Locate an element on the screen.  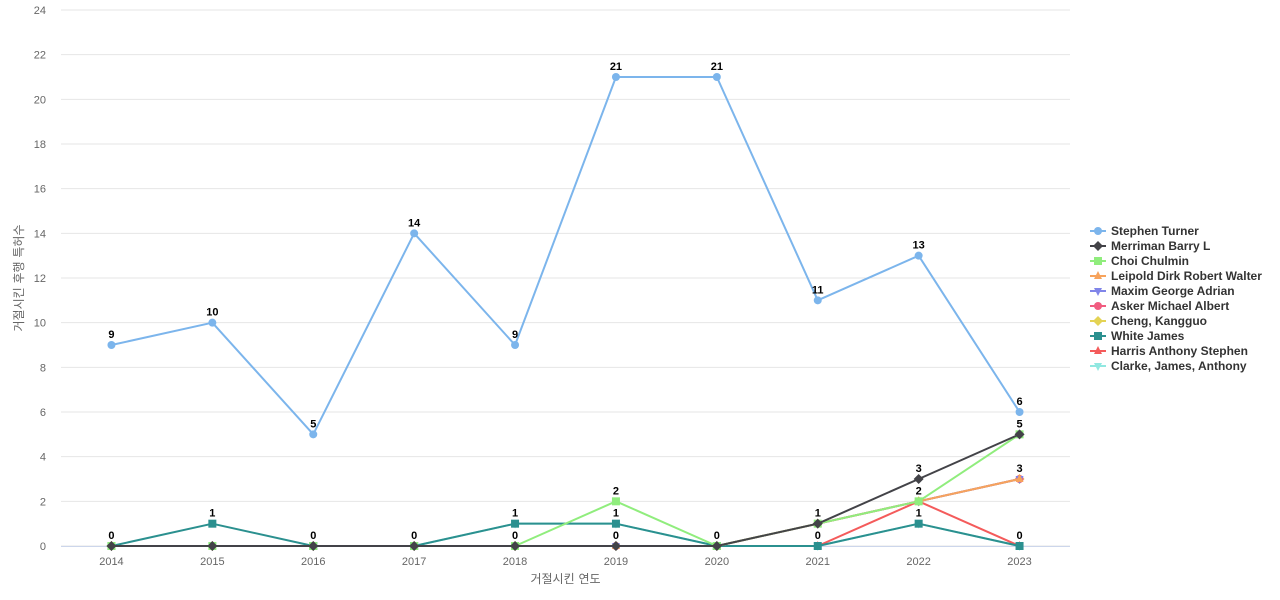
legend-item: Asker Michael Albert is located at coordinates (1159, 306).